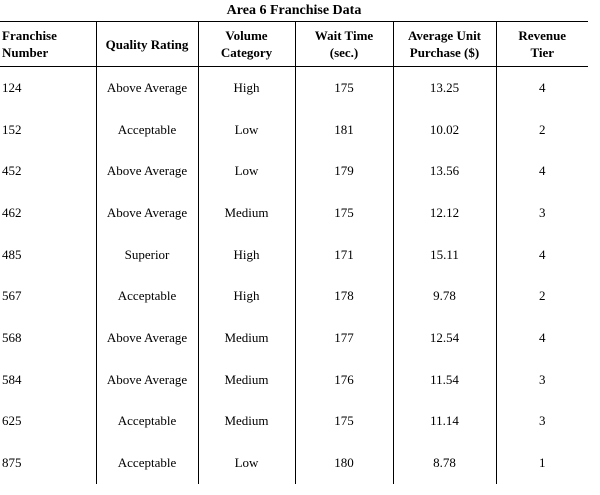 This screenshot has width=600, height=495. Describe the element at coordinates (146, 254) in the screenshot. I see `quality-rating-cell: Superior` at that location.